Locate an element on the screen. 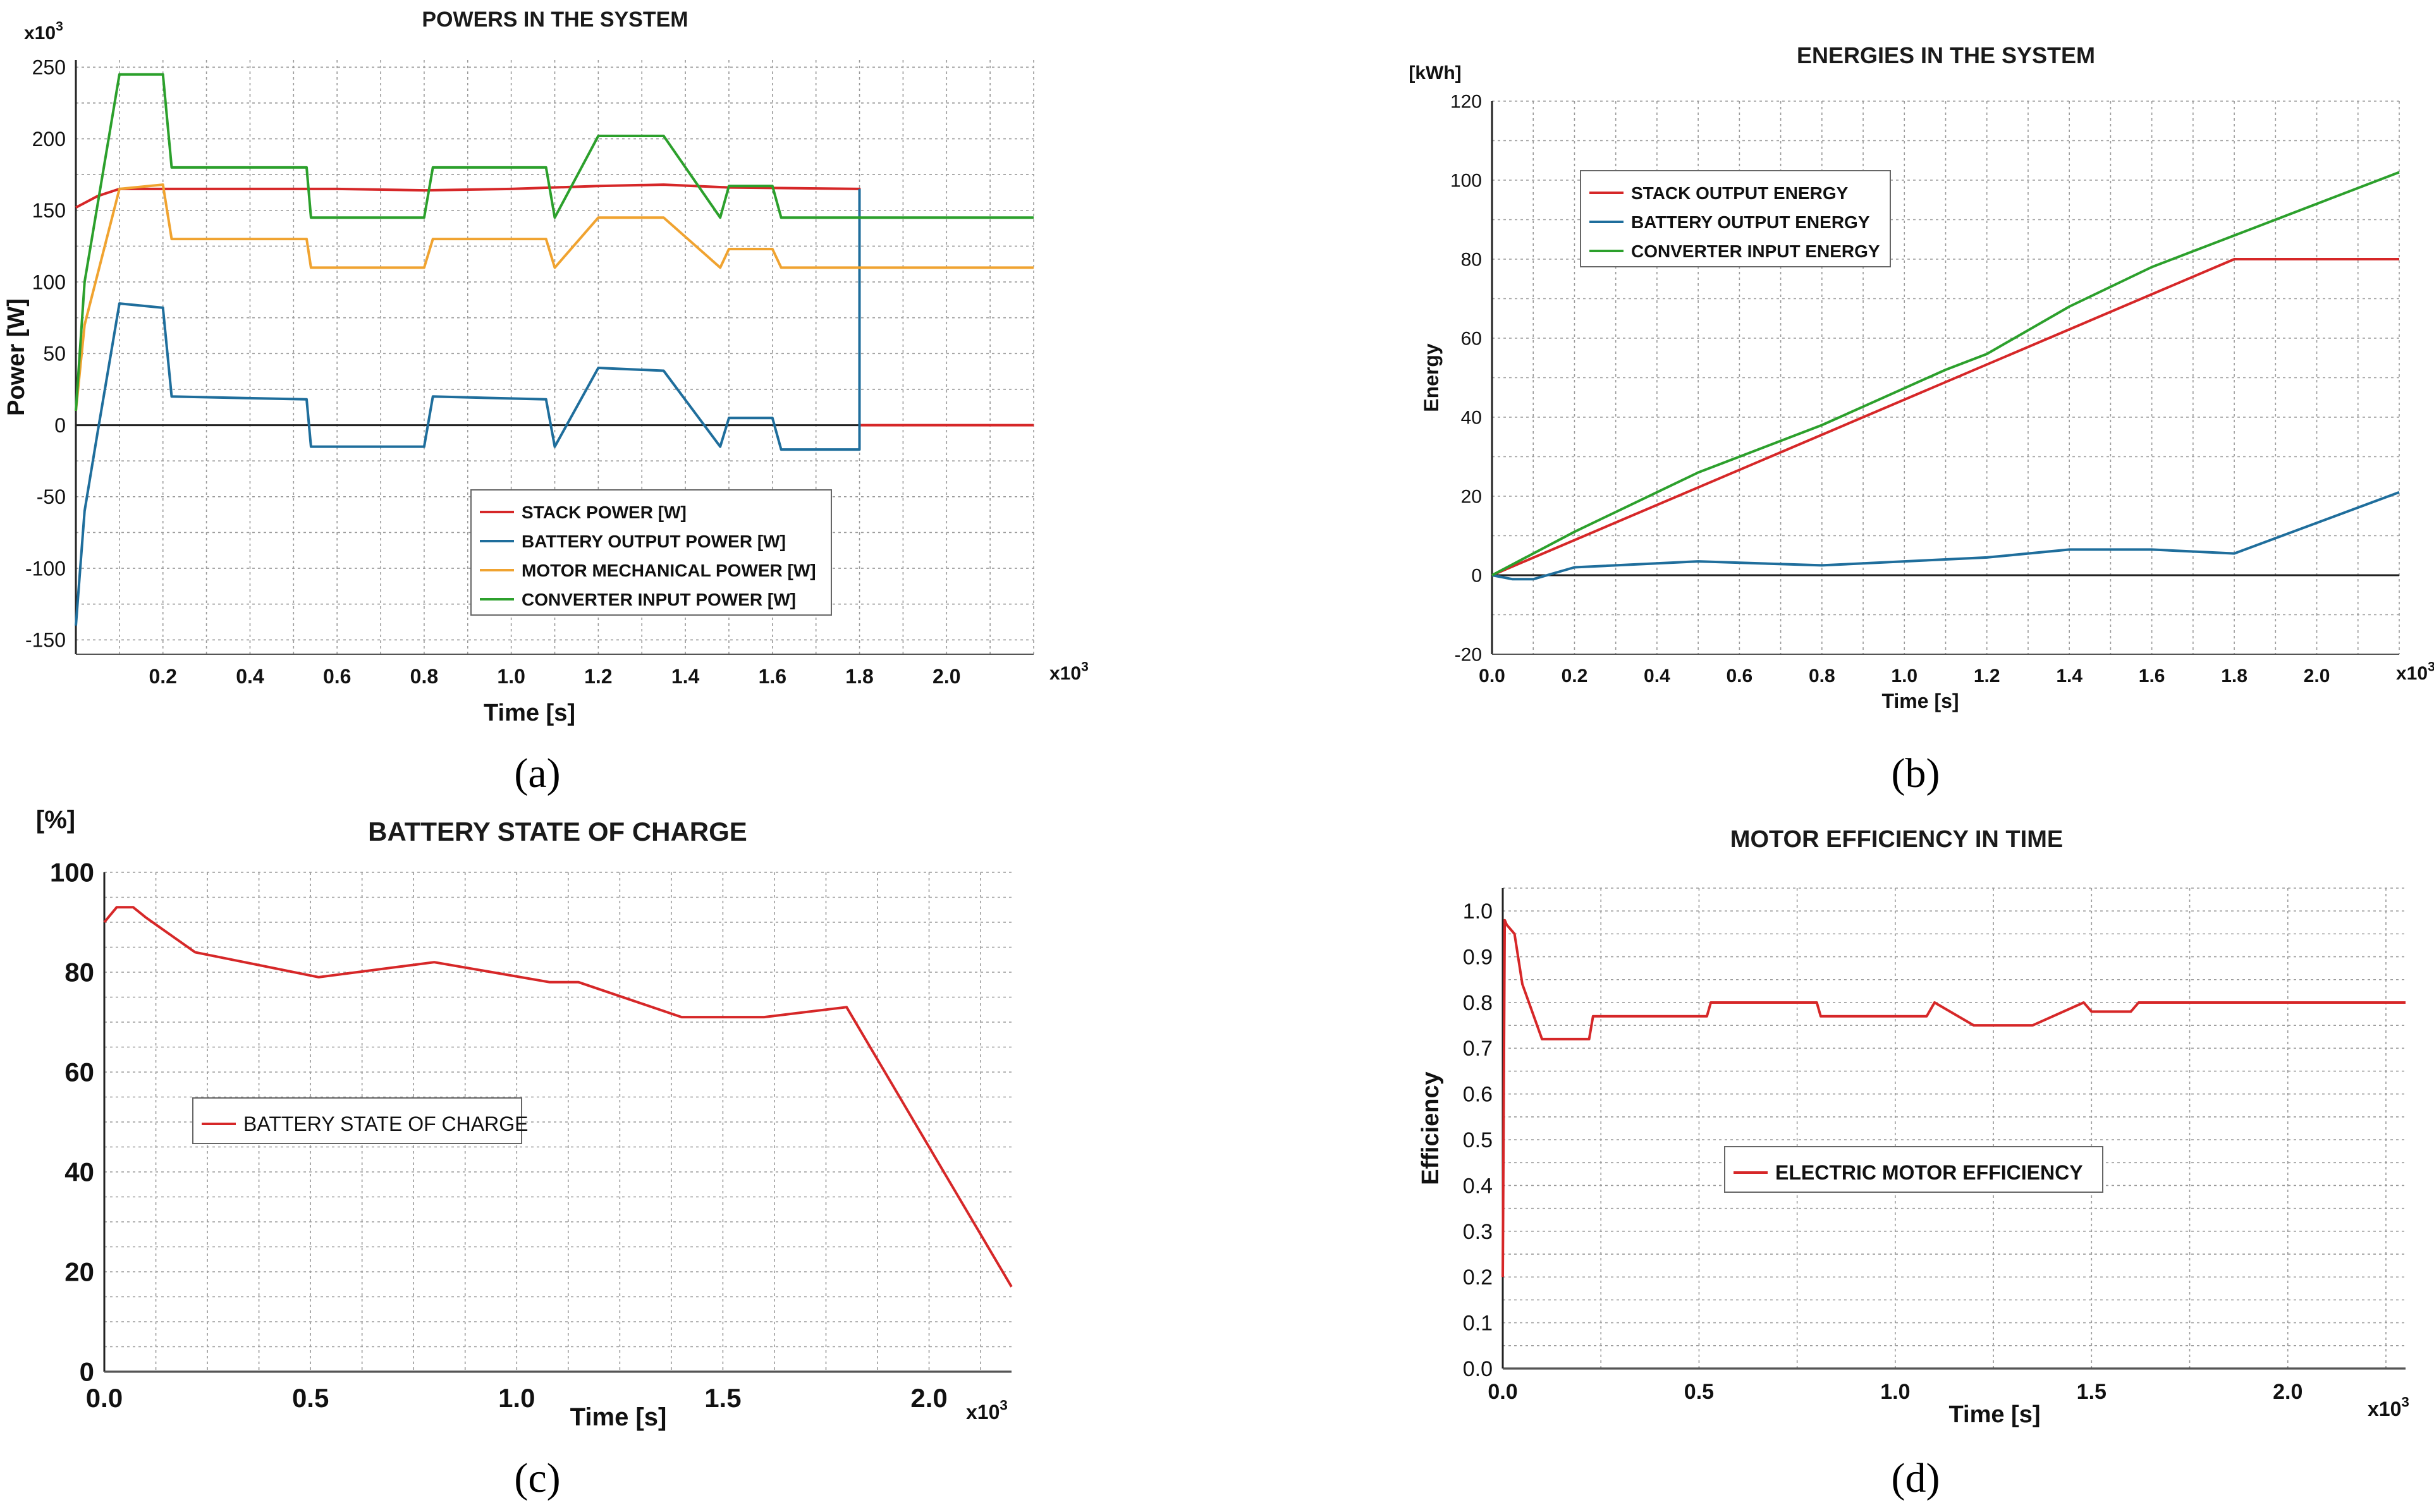 This screenshot has height=1512, width=2434. legend-label-1: BATTERY STATE OF CHARGE is located at coordinates (386, 1124).